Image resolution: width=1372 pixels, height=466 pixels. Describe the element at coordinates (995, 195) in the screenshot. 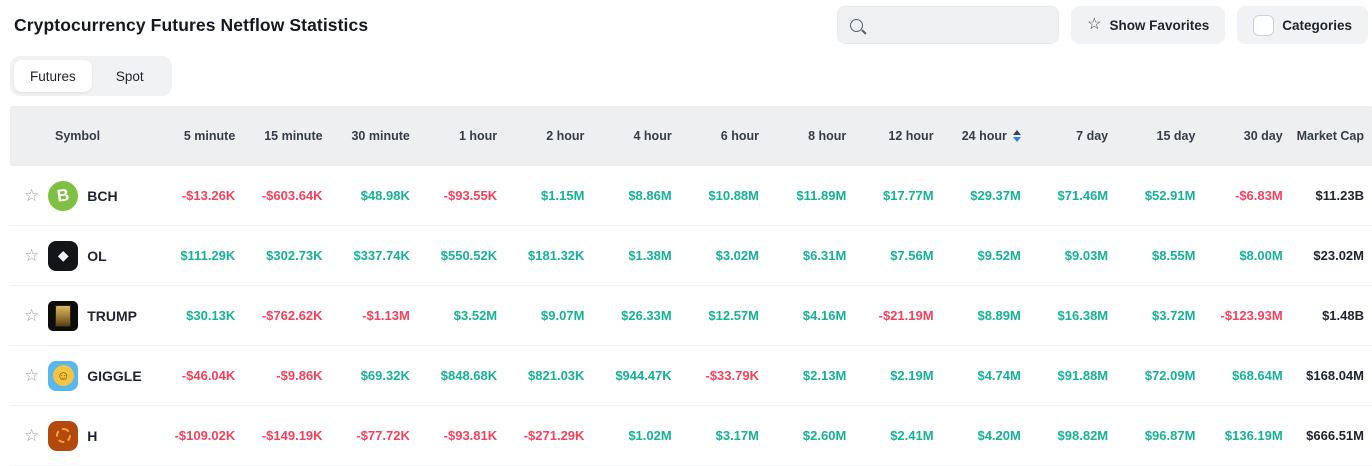

I see `netflow-value: $29.37M` at that location.